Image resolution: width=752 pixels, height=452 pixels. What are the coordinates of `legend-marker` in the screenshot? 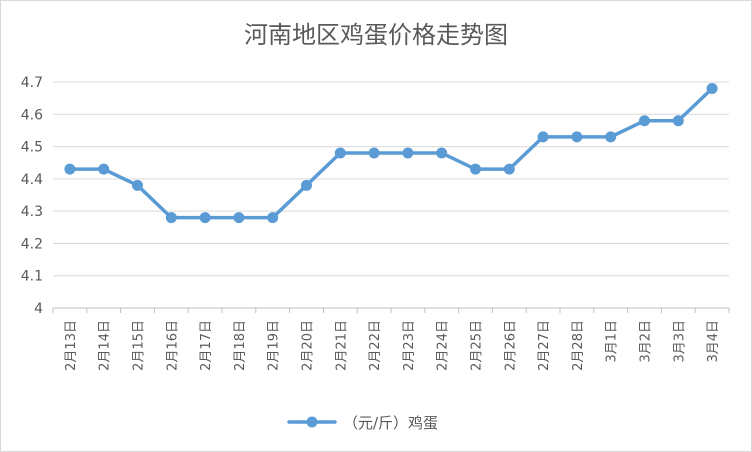 It's located at (312, 422).